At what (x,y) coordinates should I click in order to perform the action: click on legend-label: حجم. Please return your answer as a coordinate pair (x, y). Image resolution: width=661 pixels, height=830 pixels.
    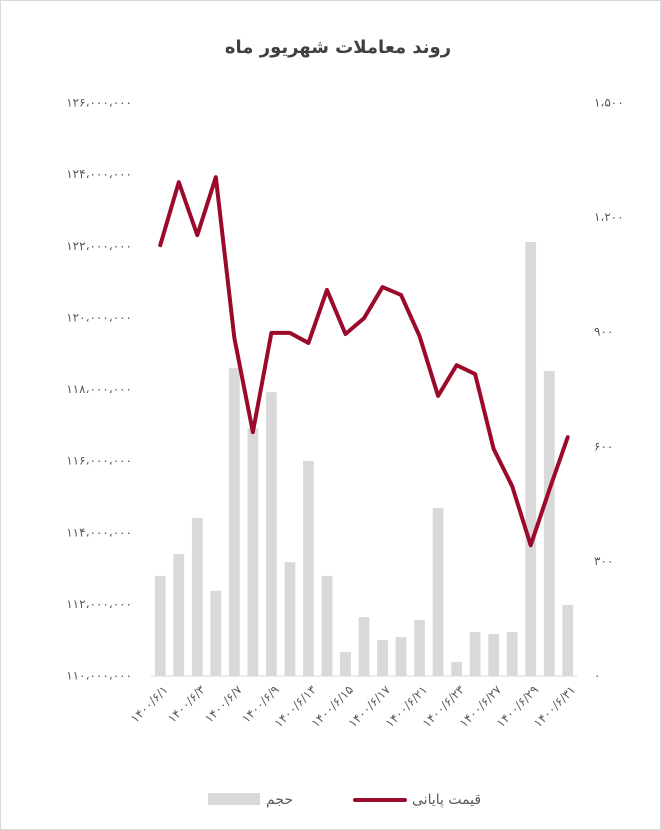
    Looking at the image, I should click on (279, 800).